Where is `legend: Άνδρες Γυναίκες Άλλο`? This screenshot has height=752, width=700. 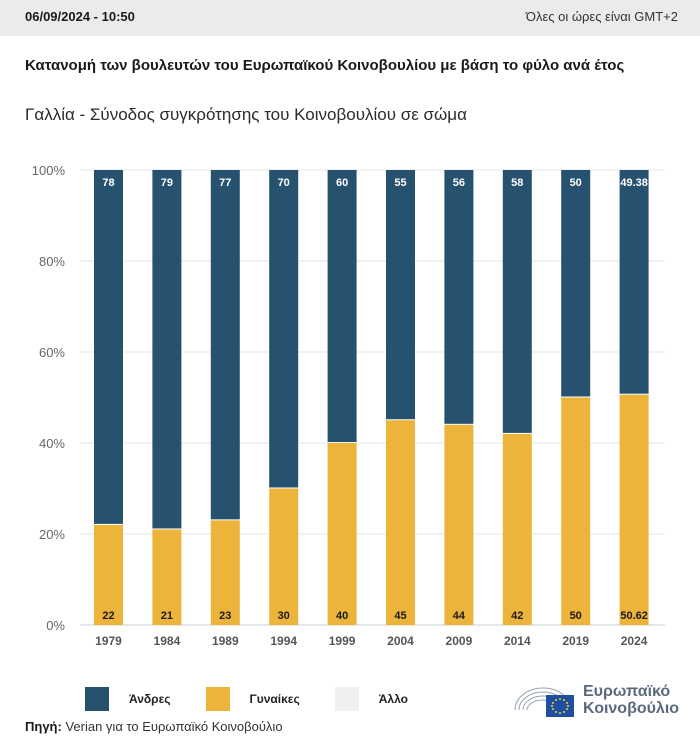 legend: Άνδρες Γυναίκες Άλλο is located at coordinates (264, 699).